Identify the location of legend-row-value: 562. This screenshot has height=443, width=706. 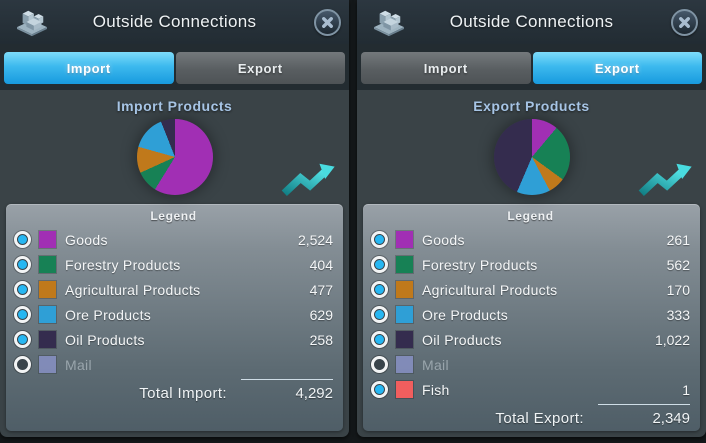
(678, 264).